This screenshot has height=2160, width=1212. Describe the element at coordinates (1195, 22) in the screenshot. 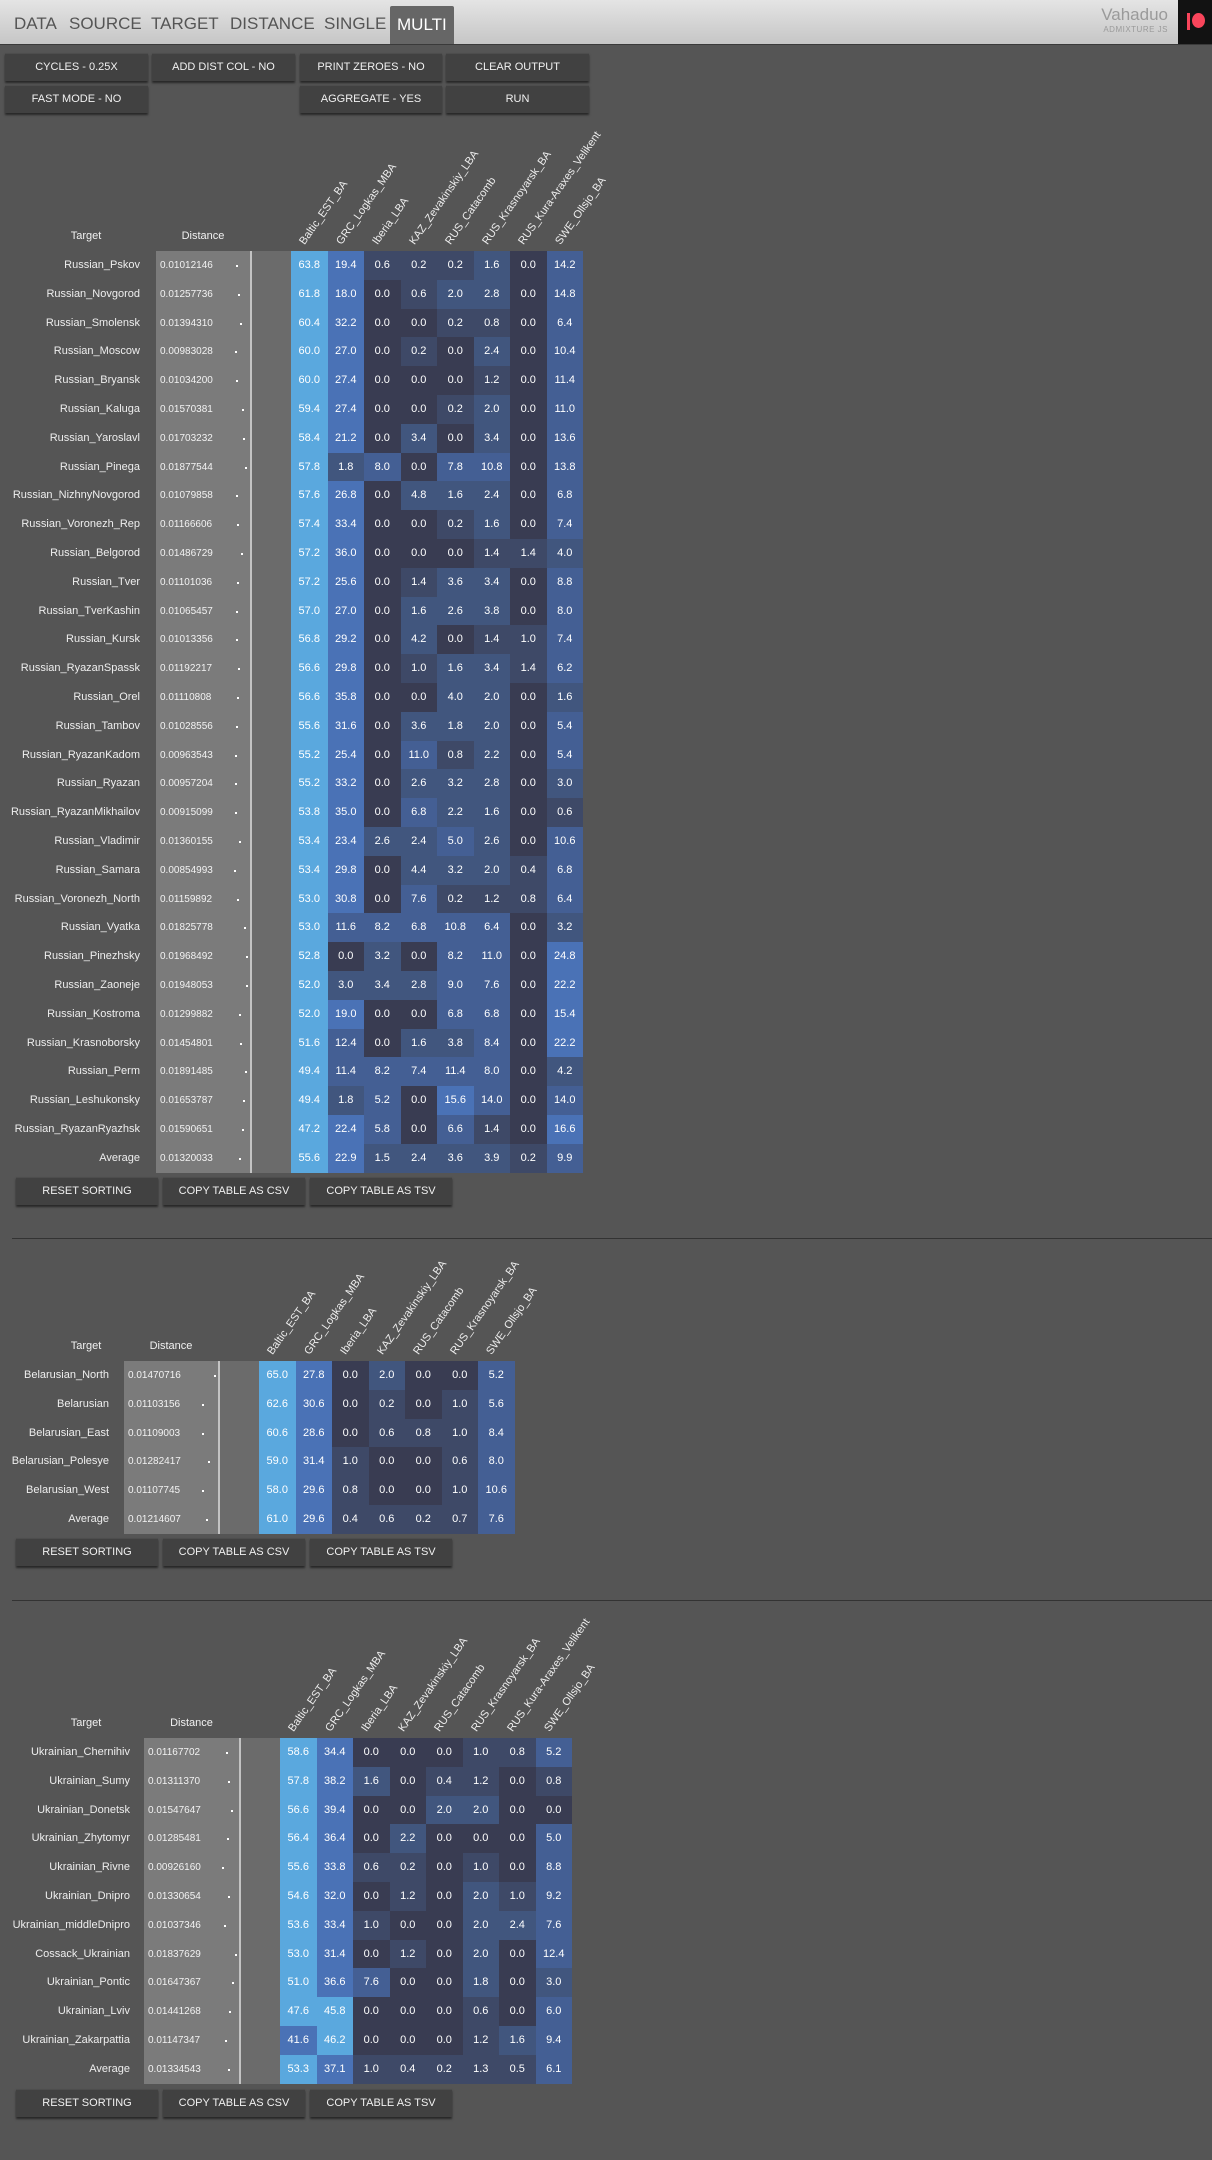

I see `patreon-icon` at that location.